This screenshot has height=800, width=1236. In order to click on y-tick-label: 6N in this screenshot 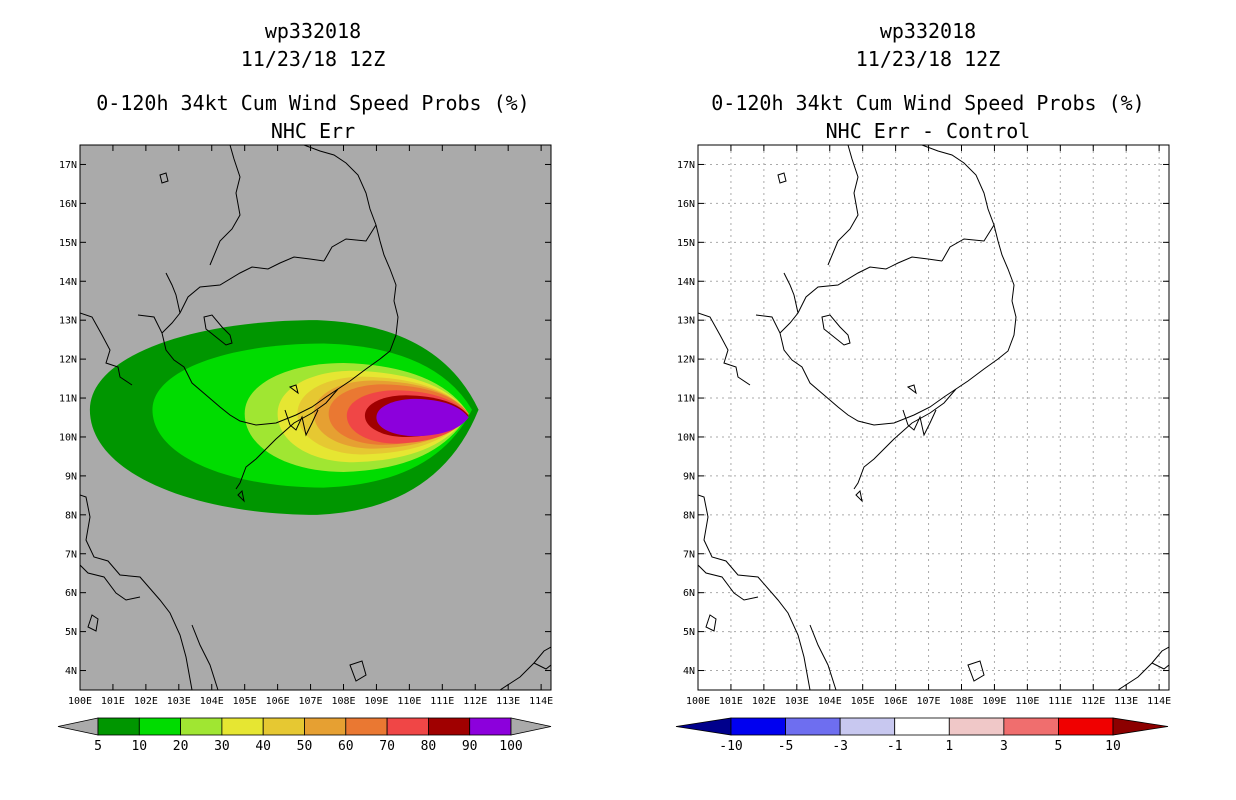, I will do `click(689, 593)`.